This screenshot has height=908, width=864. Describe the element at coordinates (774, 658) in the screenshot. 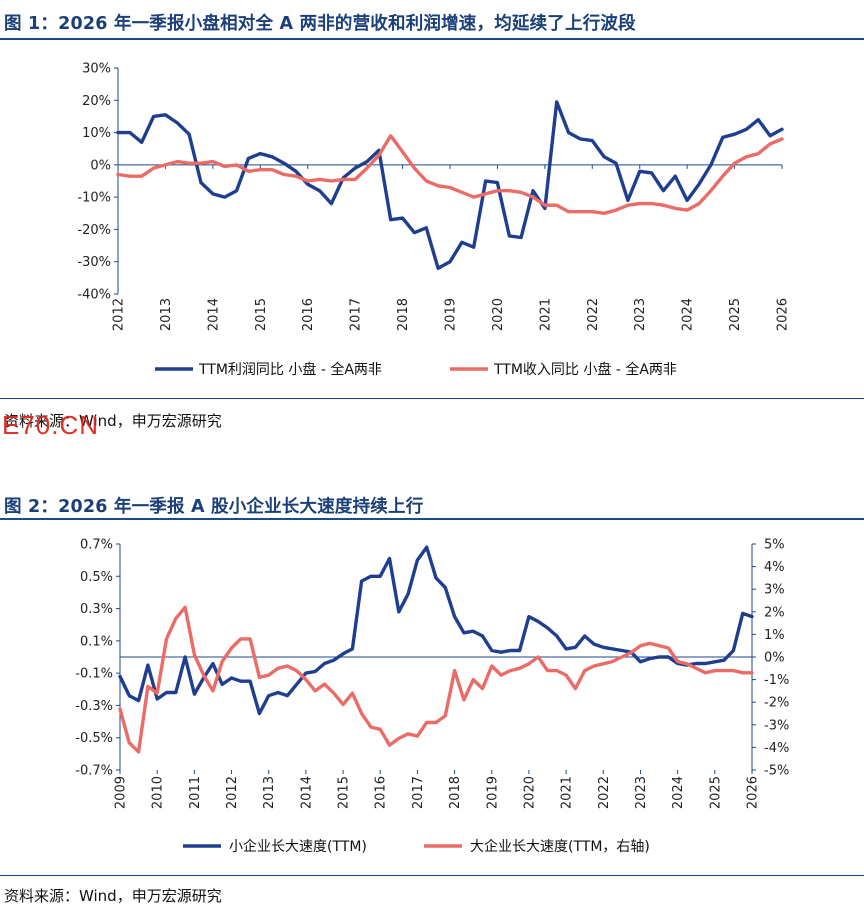

I see `y2-tick-label: 0%` at that location.